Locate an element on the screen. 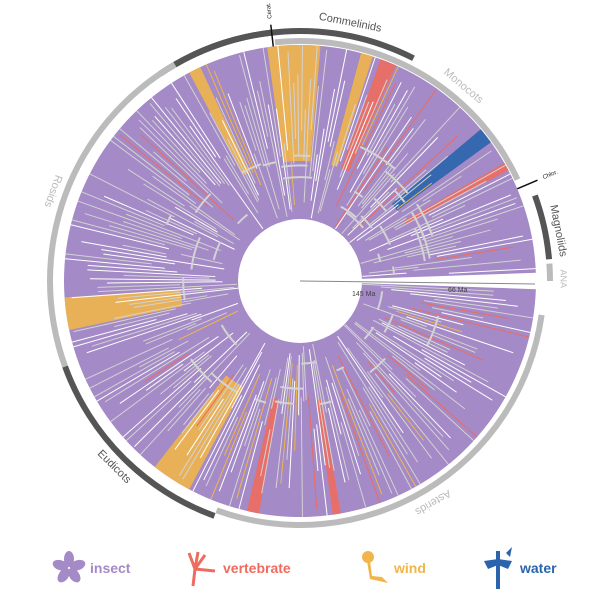 Image resolution: width=603 pixels, height=600 pixels. grass-flower-icon is located at coordinates (375, 567).